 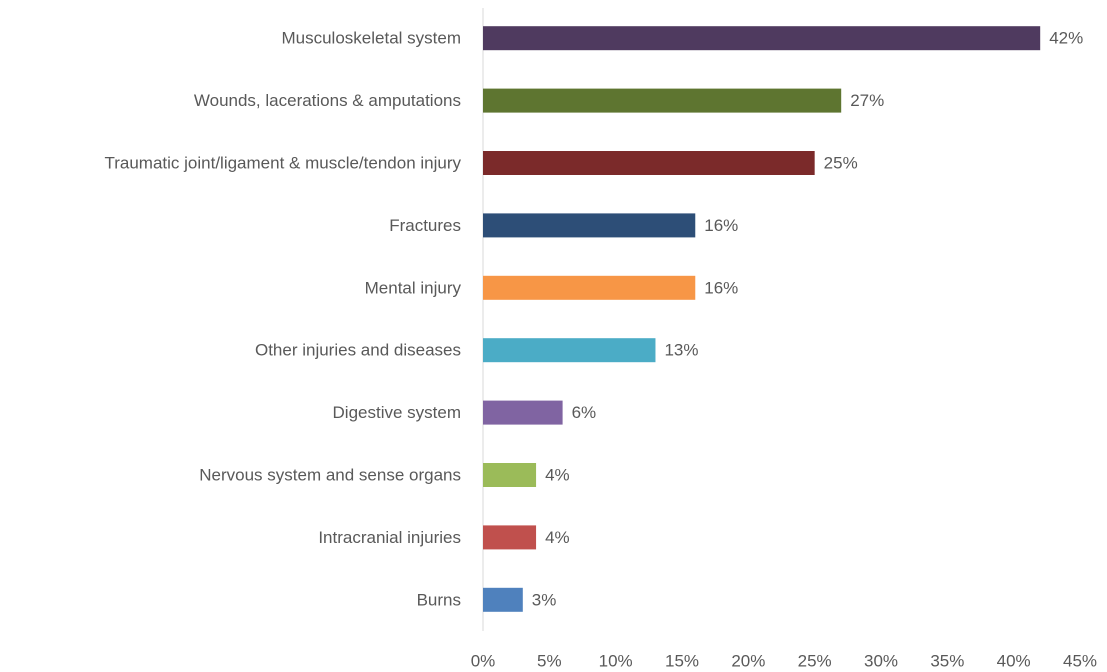 I want to click on y-tick-label: Digestive system, so click(x=397, y=412).